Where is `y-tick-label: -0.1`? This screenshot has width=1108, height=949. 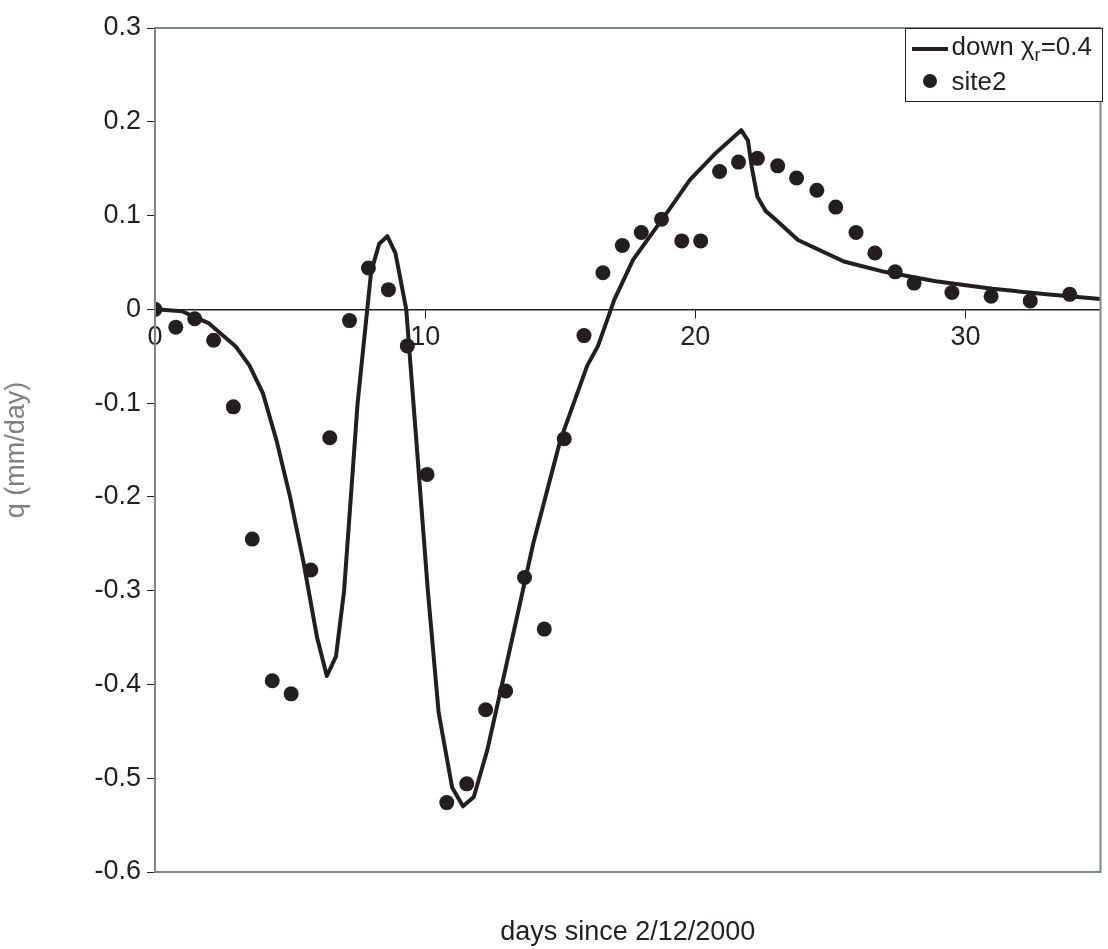
y-tick-label: -0.1 is located at coordinates (117, 401).